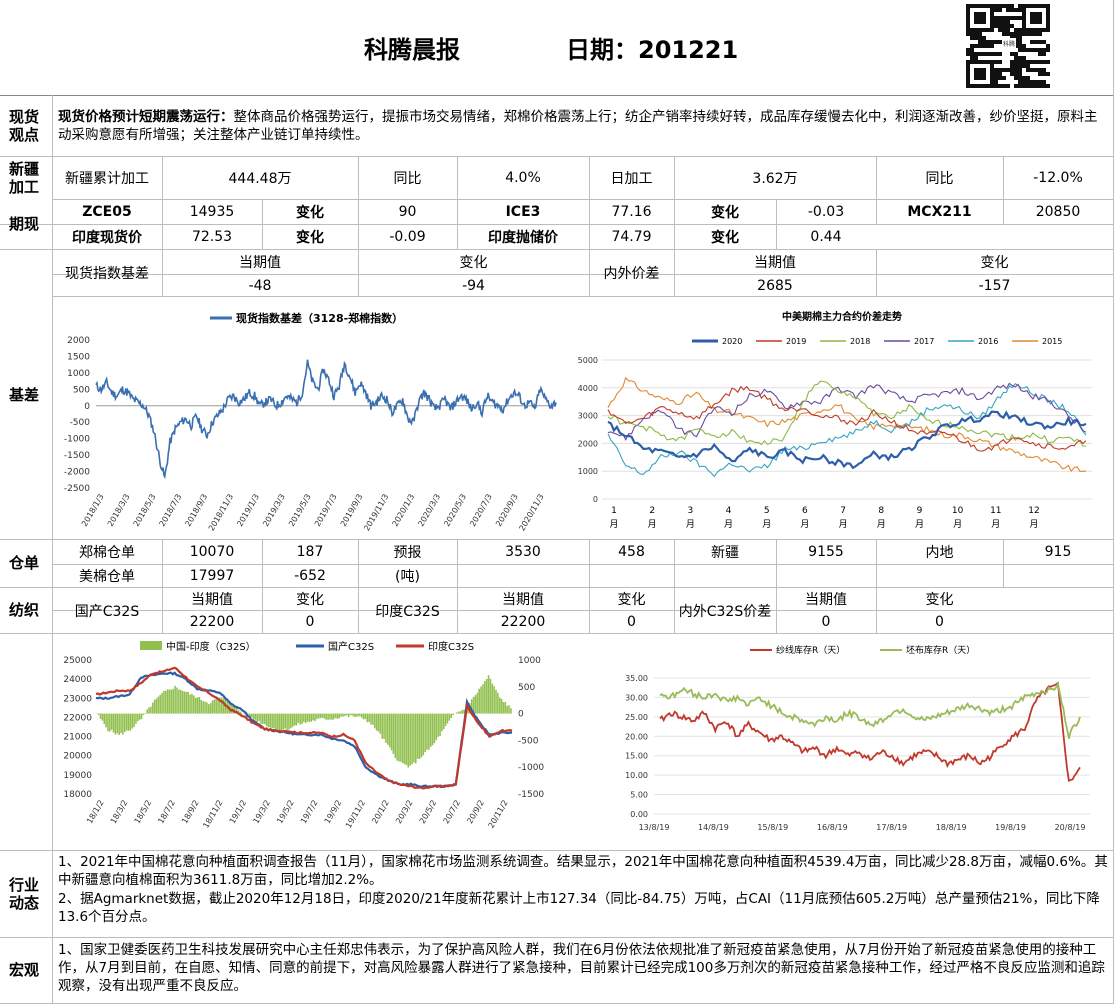  Describe the element at coordinates (995, 511) in the screenshot. I see `x-tick-num: 11` at that location.